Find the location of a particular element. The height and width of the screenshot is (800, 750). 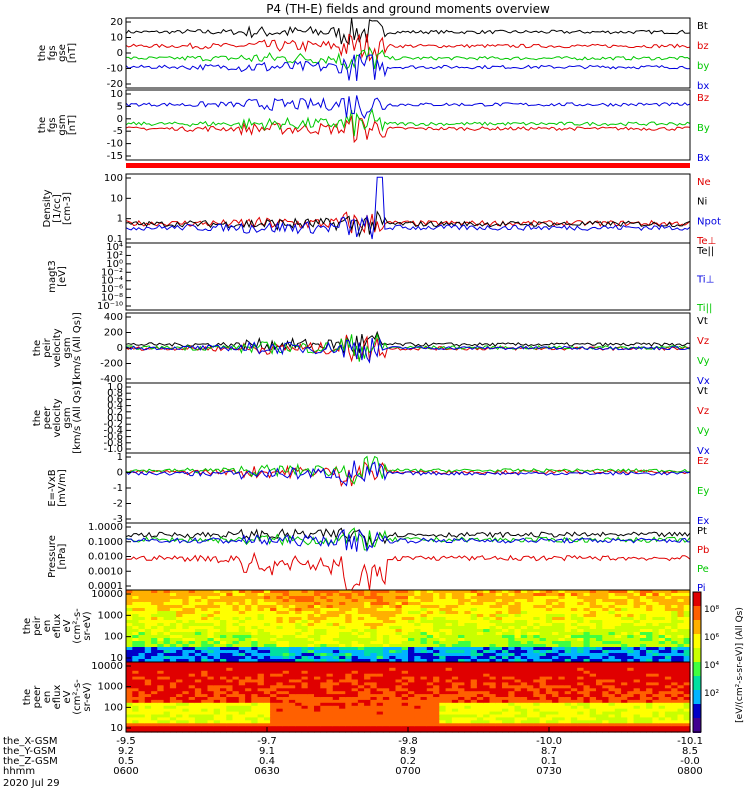

y-axis-label: [eV] is located at coordinates (62, 276).